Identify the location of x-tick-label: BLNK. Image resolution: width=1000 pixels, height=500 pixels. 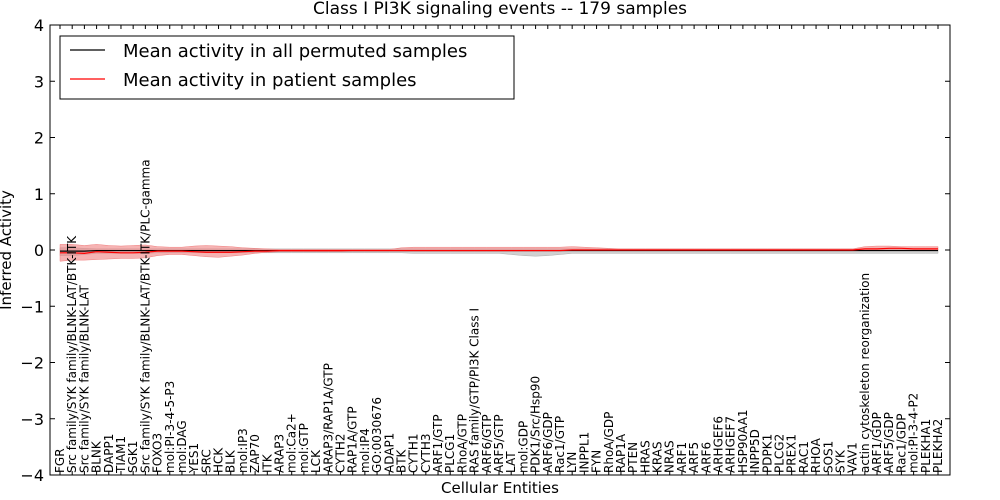
(97, 456).